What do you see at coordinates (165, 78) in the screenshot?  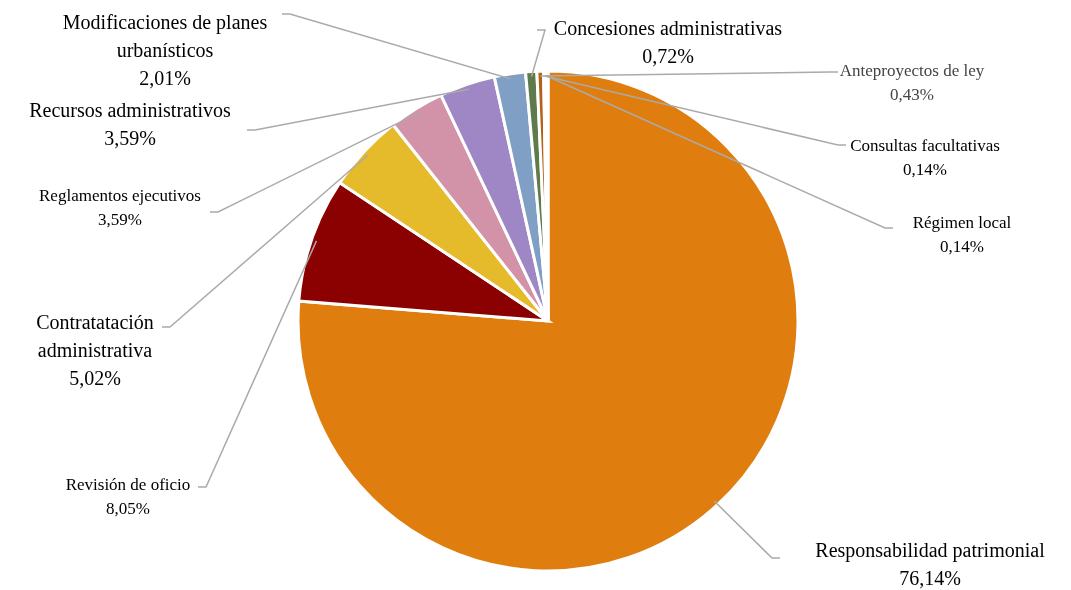 I see `data-label: 2,01%` at bounding box center [165, 78].